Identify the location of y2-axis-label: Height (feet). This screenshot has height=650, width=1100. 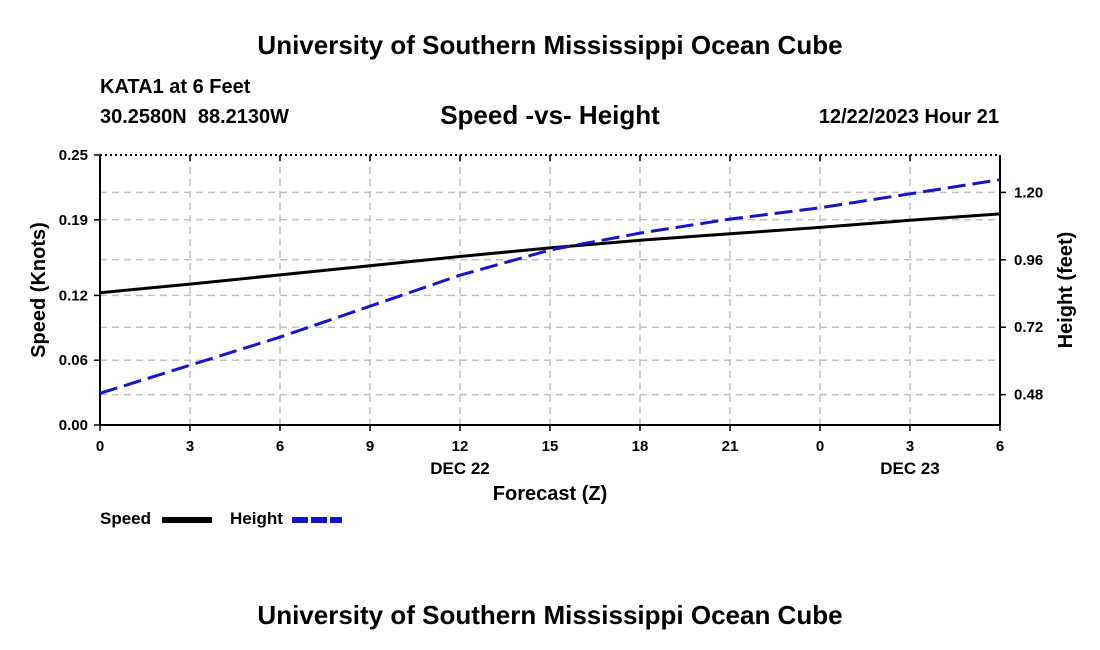
(1066, 290).